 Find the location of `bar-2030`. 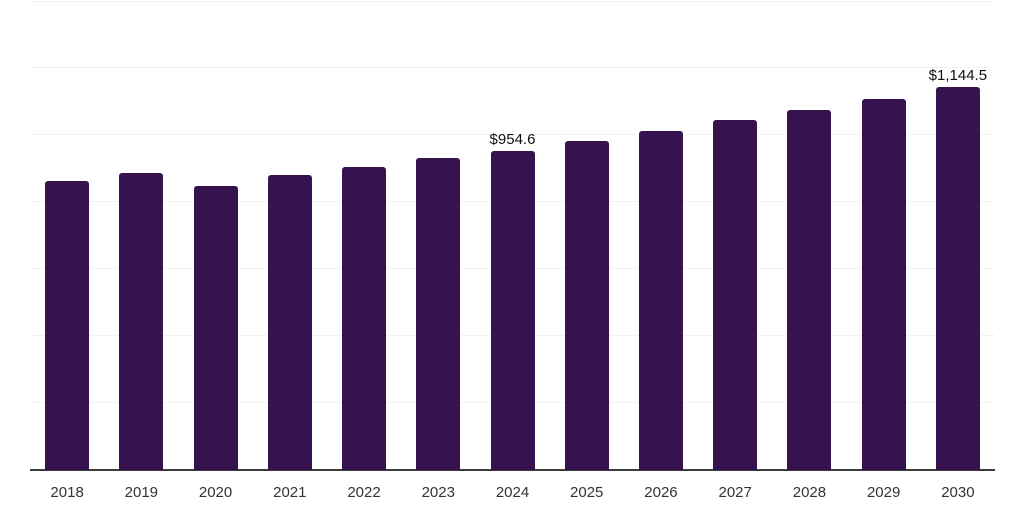

bar-2030 is located at coordinates (957, 278).